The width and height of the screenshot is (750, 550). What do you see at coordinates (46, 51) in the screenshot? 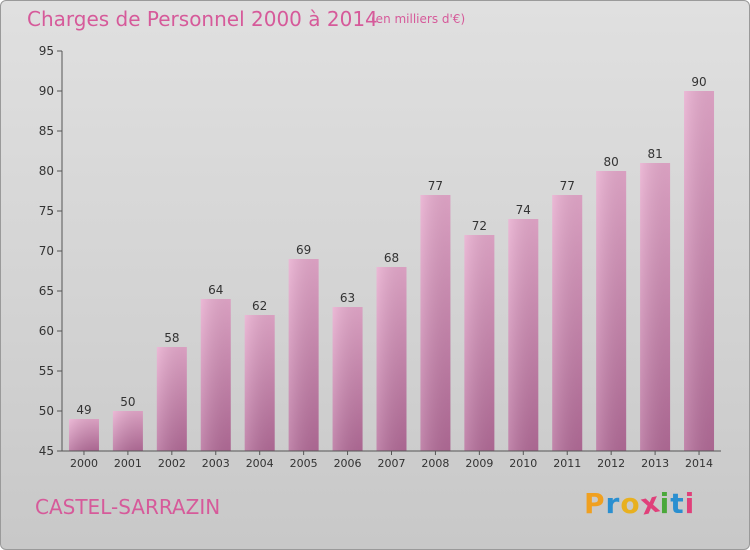
I see `y-tick-label: 95` at bounding box center [46, 51].